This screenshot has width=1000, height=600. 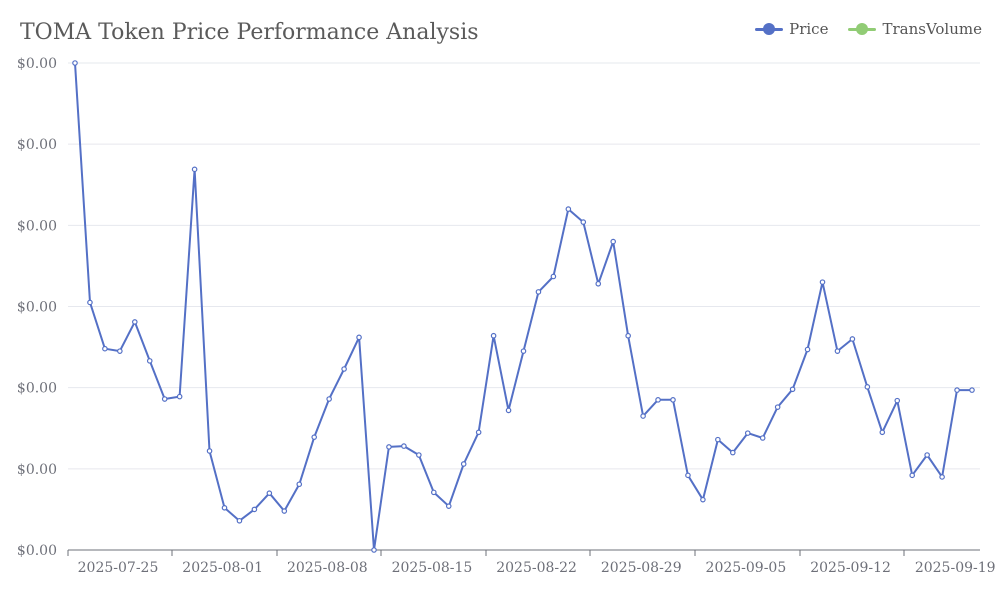 I want to click on x-tick-label: 2025-08-08, so click(x=327, y=568).